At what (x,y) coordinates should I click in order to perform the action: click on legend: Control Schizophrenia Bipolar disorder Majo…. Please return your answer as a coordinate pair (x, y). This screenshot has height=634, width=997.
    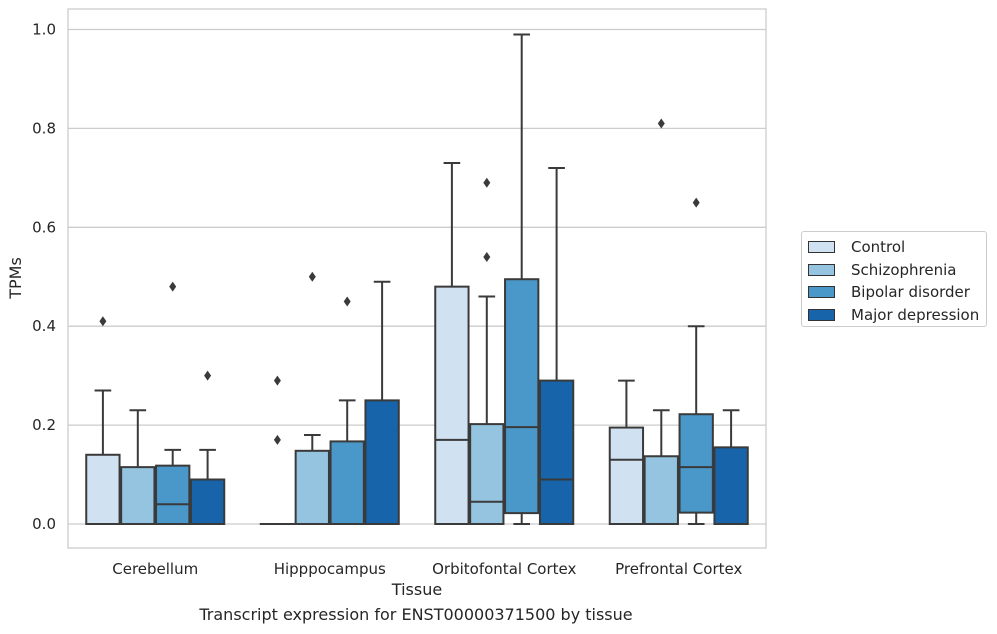
    Looking at the image, I should click on (894, 279).